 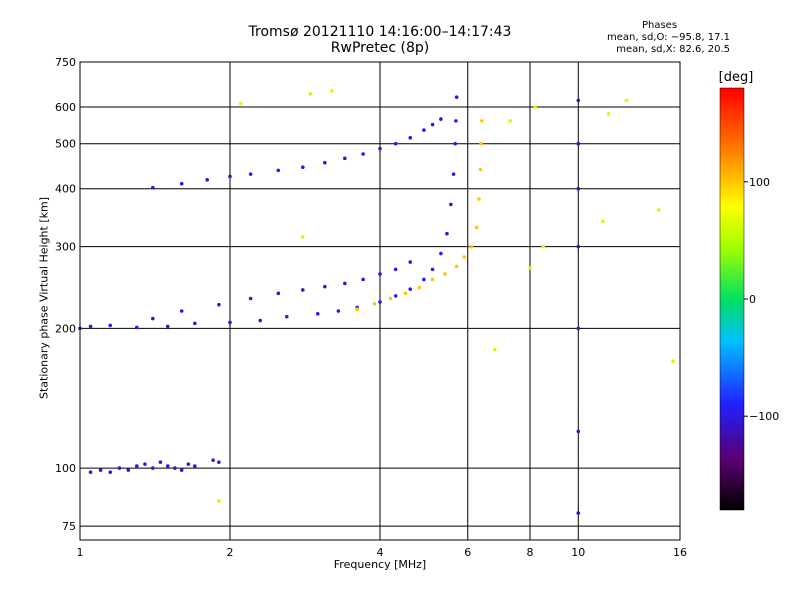 What do you see at coordinates (80, 552) in the screenshot?
I see `x-tick-label: 1` at bounding box center [80, 552].